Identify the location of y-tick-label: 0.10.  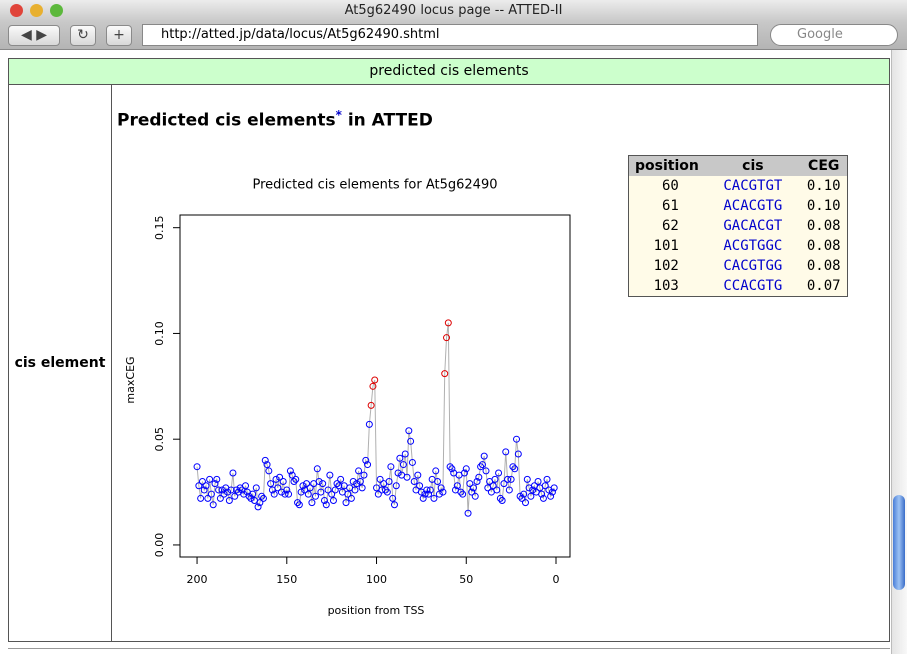
(159, 333).